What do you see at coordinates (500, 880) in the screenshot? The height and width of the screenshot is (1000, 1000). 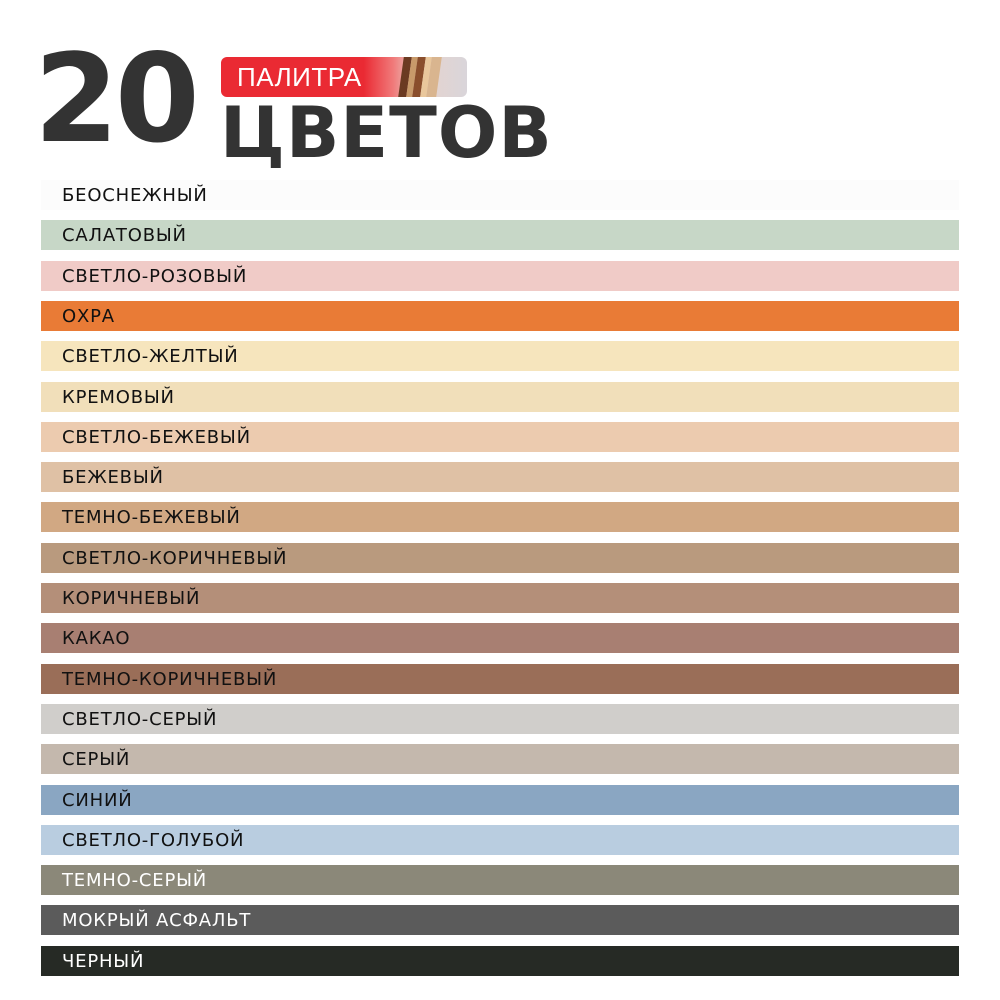 I see `color-swatch: ТЕМНО-СЕРЫЙ` at bounding box center [500, 880].